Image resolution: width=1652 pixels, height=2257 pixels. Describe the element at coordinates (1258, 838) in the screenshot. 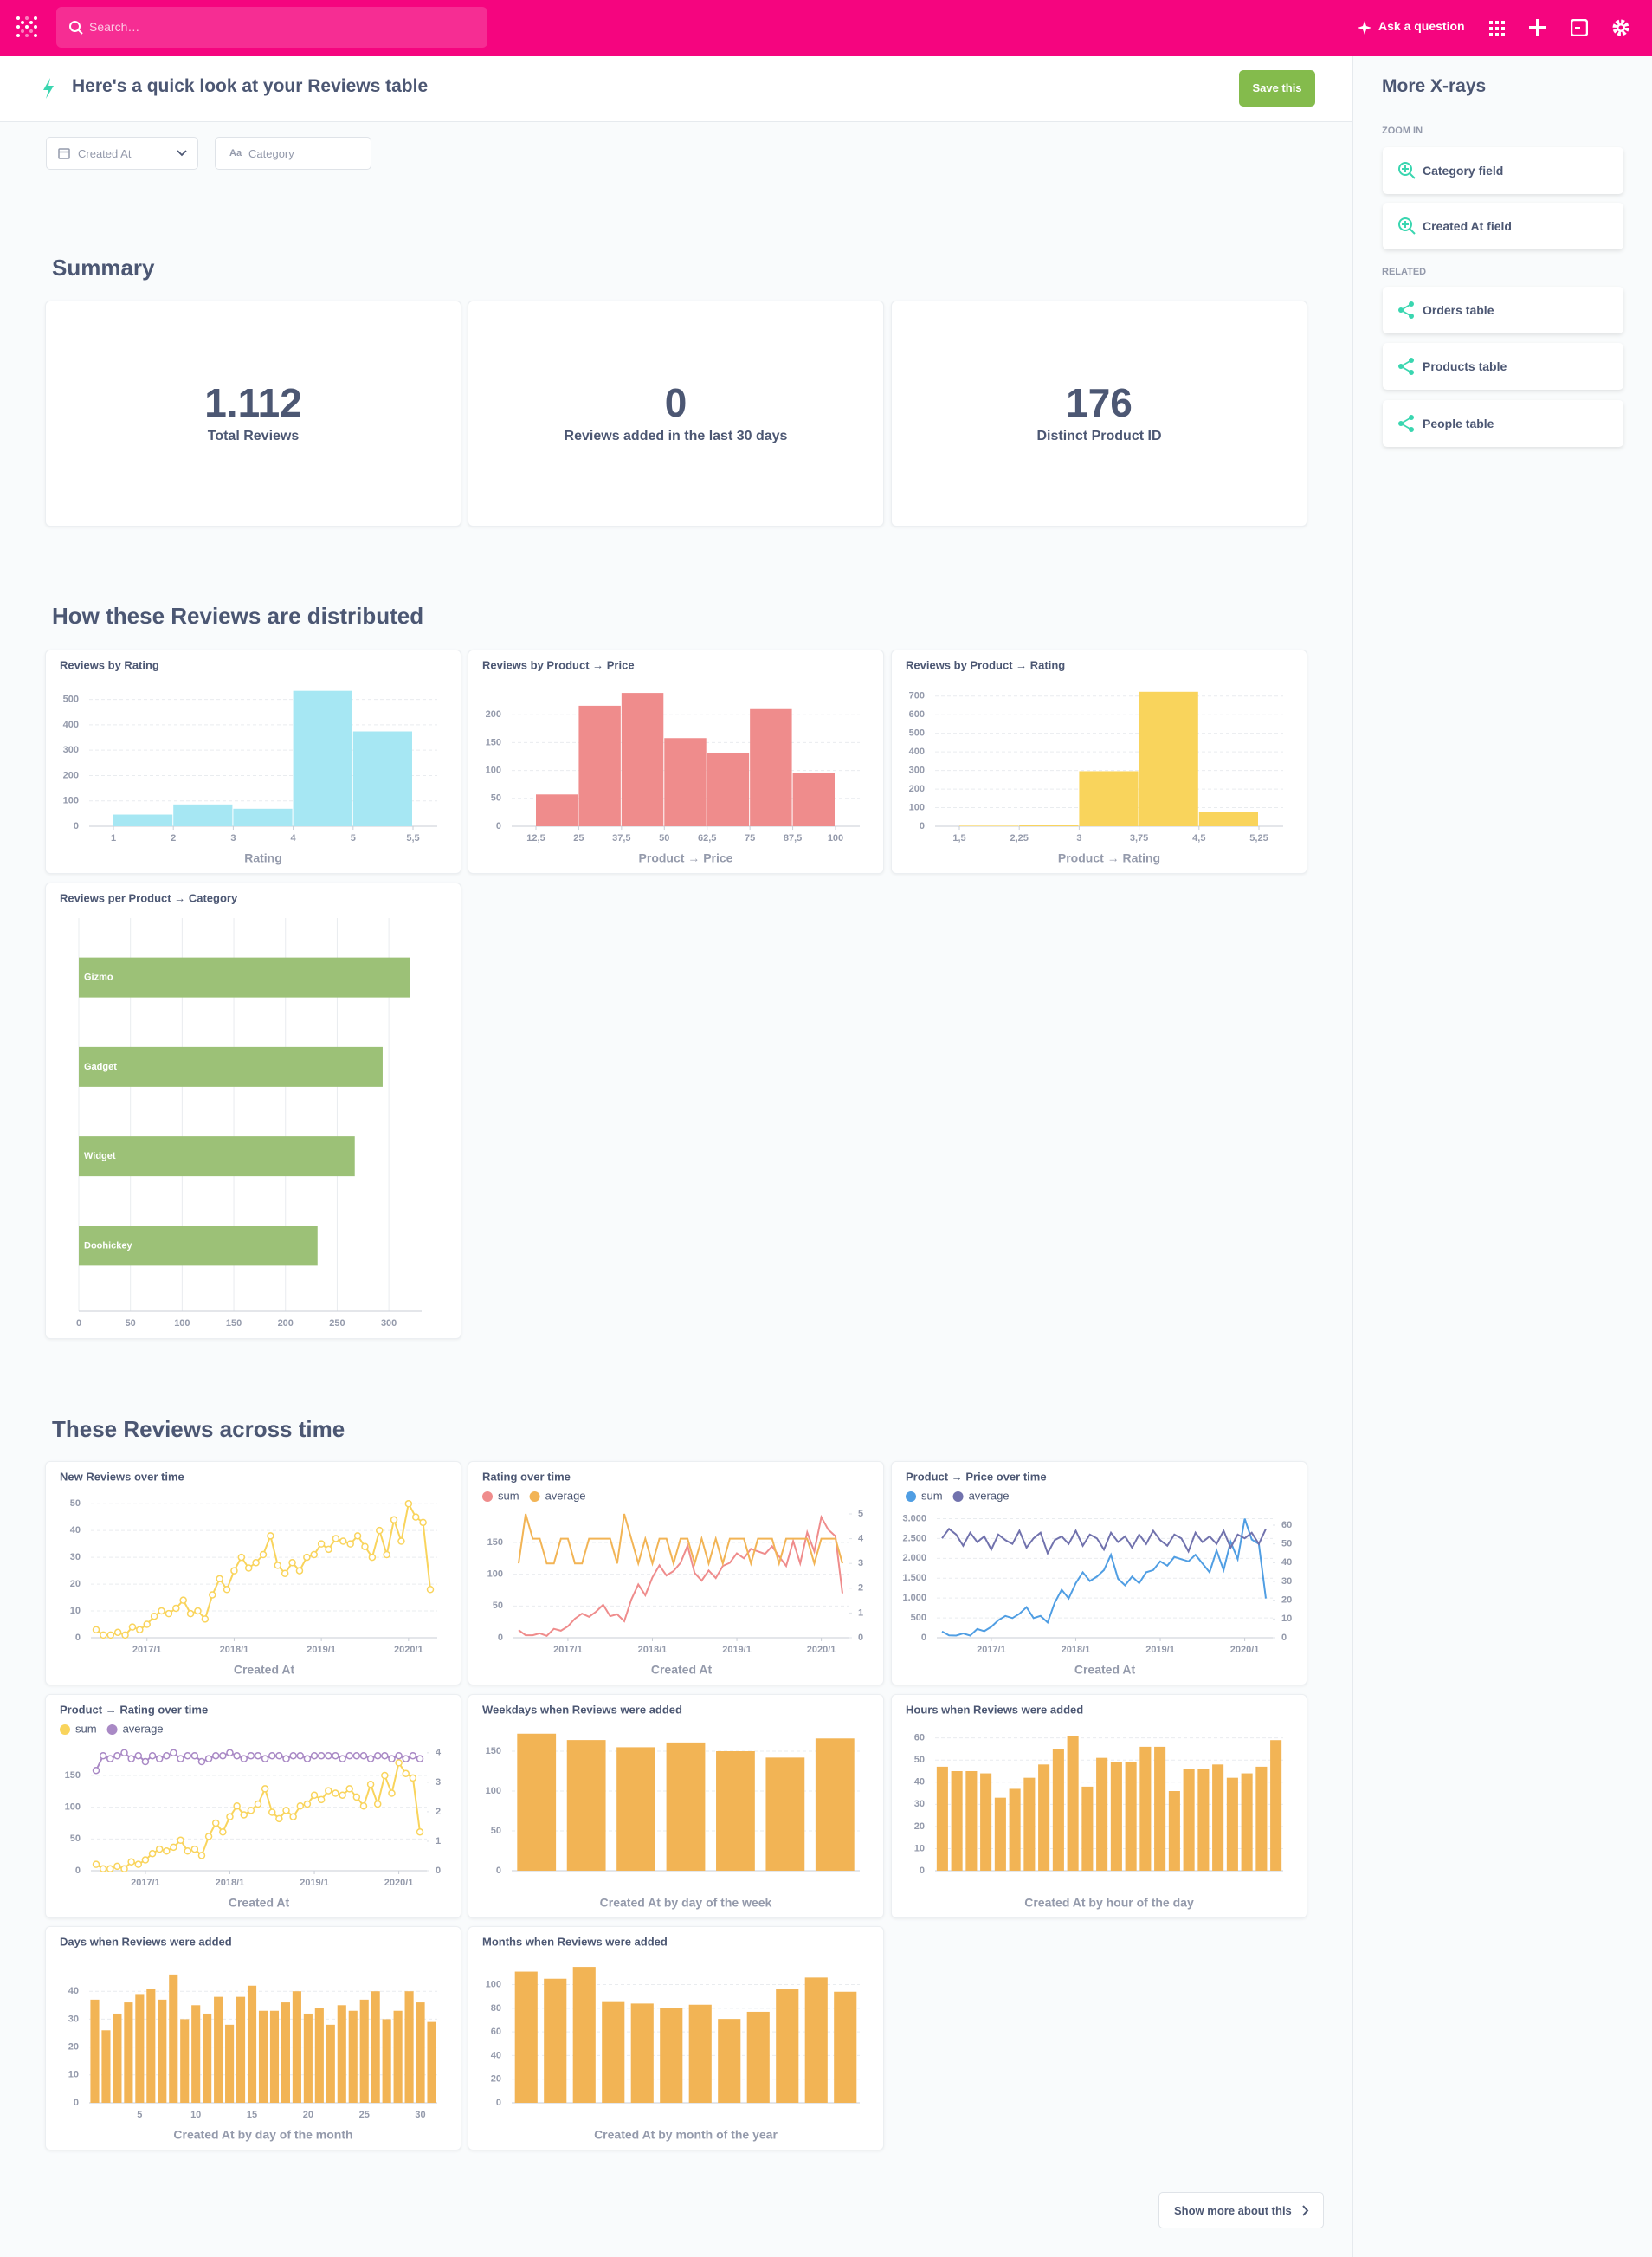

I see `x-tick-label: 5,25` at that location.